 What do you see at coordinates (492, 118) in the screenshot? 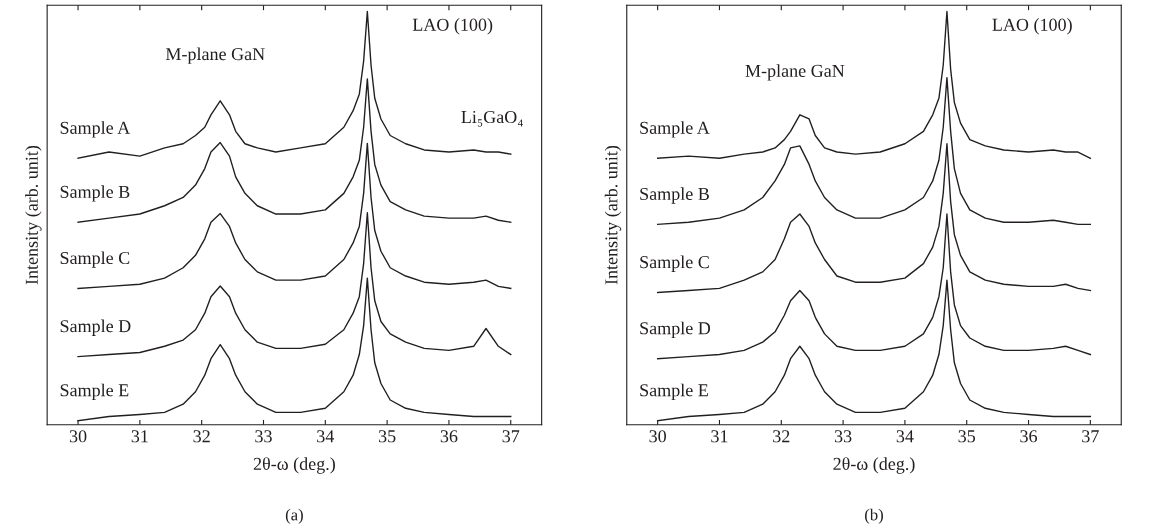
I see `annotation: Li₅GaO₄` at bounding box center [492, 118].